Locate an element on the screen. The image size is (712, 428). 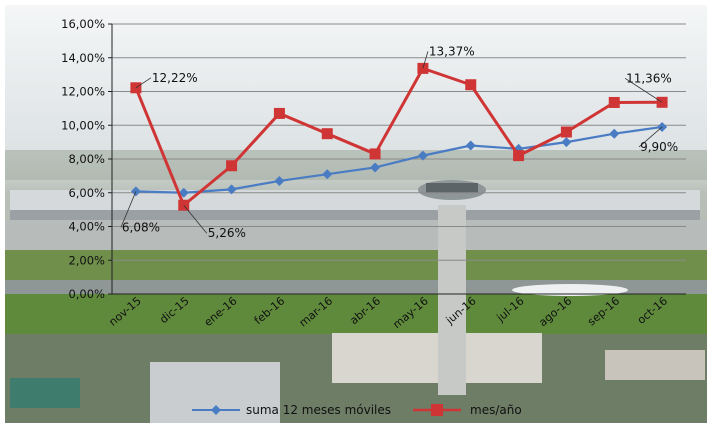
legend-label-series-2: mes/año is located at coordinates (496, 410).